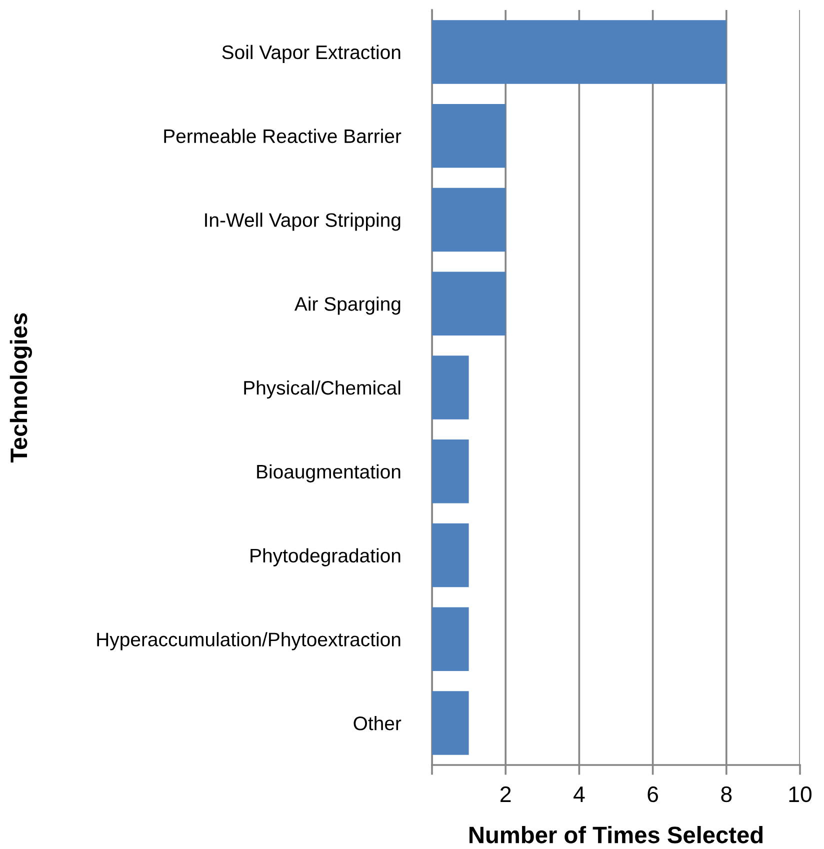 Image resolution: width=824 pixels, height=849 pixels. I want to click on y-tick-label: Soil Vapor Extraction, so click(311, 54).